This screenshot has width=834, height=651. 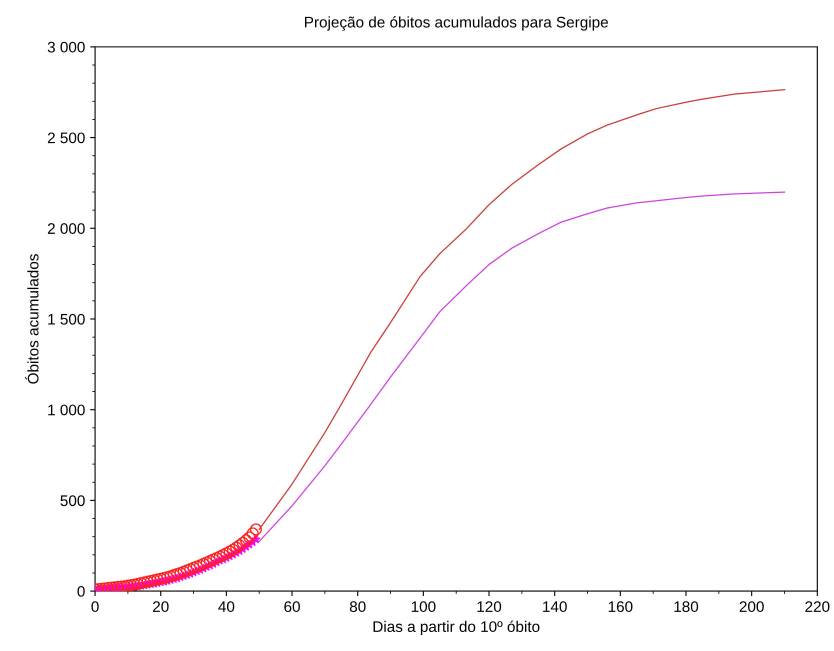 I want to click on y-axis-title: Óbitos acumulados, so click(x=32, y=319).